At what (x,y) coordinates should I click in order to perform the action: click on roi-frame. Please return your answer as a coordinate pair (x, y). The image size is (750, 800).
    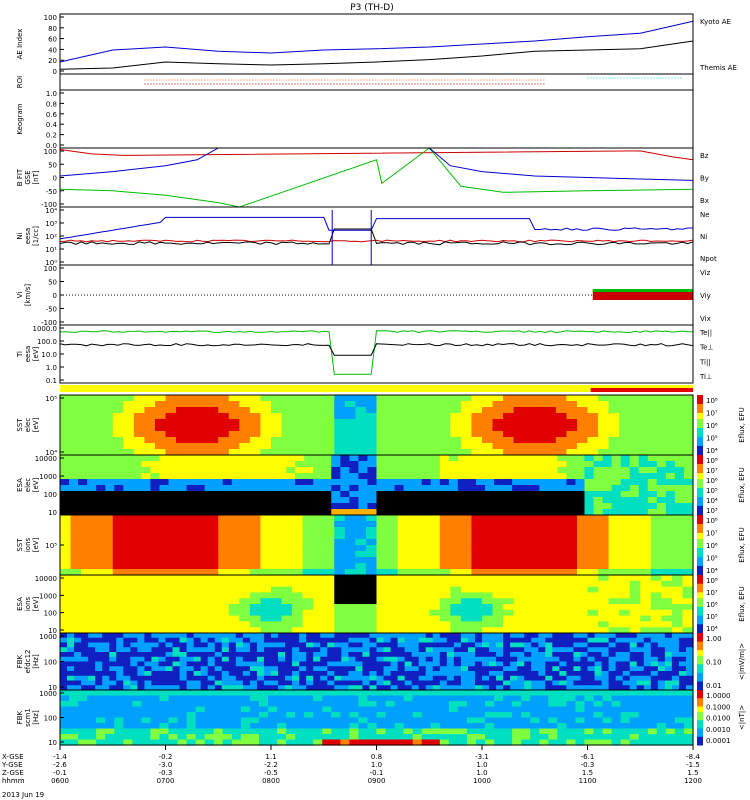
    Looking at the image, I should click on (376, 82).